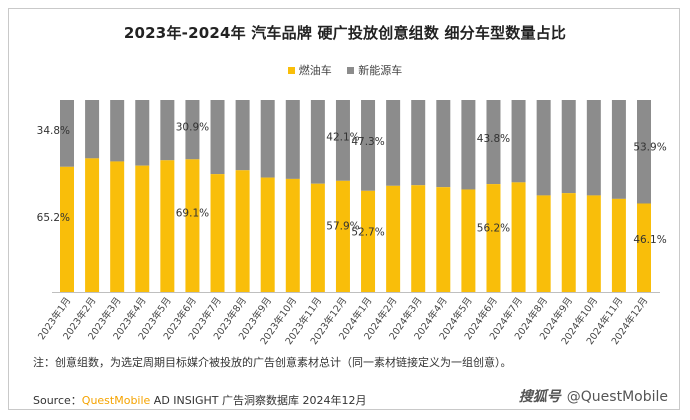  Describe the element at coordinates (617, 397) in the screenshot. I see `watermark-handle: @QuestMobile` at that location.